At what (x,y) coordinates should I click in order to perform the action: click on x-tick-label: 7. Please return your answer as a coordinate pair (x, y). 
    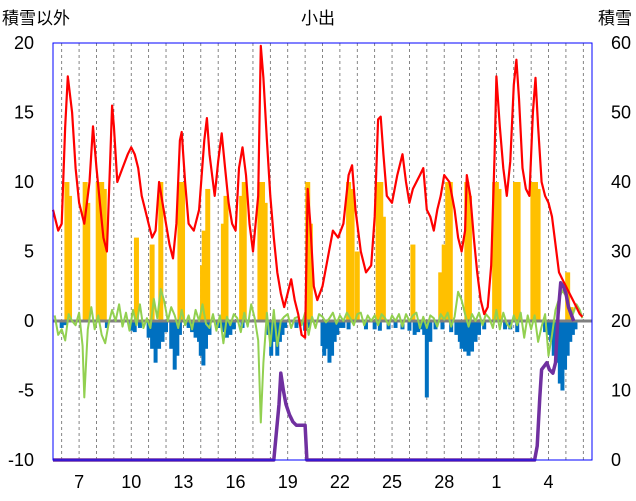
    Looking at the image, I should click on (79, 482).